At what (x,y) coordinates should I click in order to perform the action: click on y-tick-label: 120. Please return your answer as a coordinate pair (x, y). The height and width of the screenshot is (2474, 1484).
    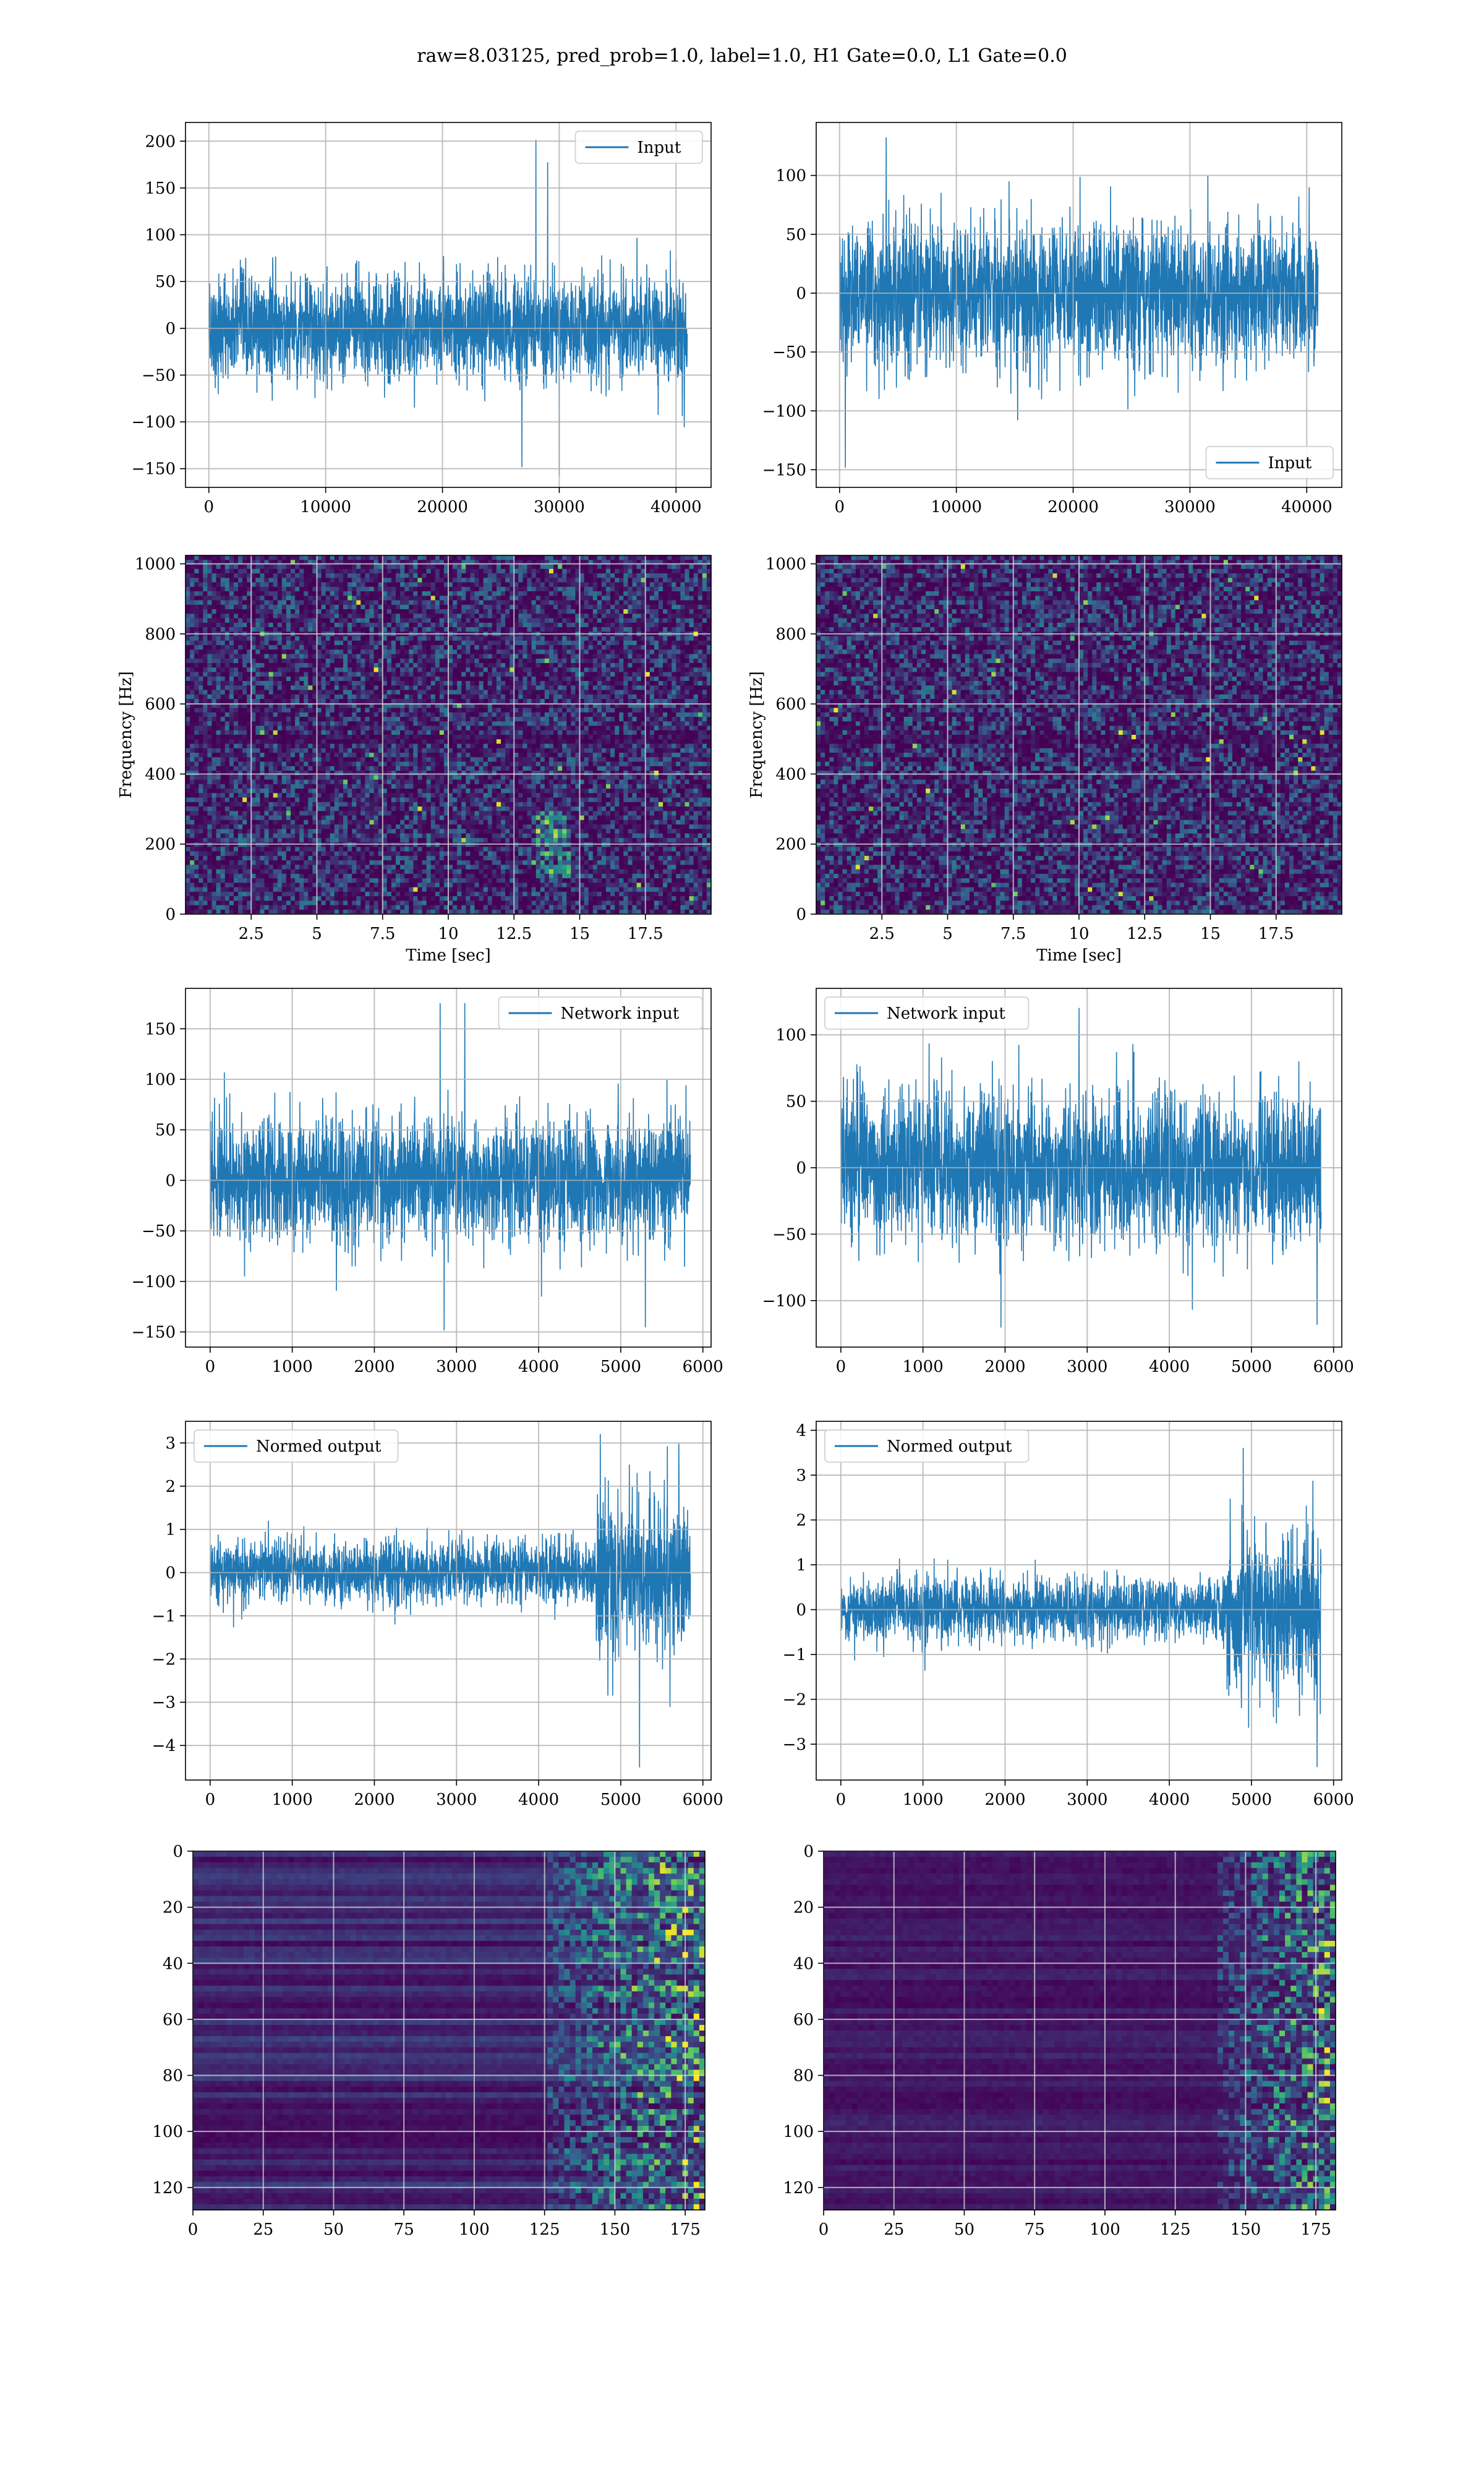
    Looking at the image, I should click on (167, 2188).